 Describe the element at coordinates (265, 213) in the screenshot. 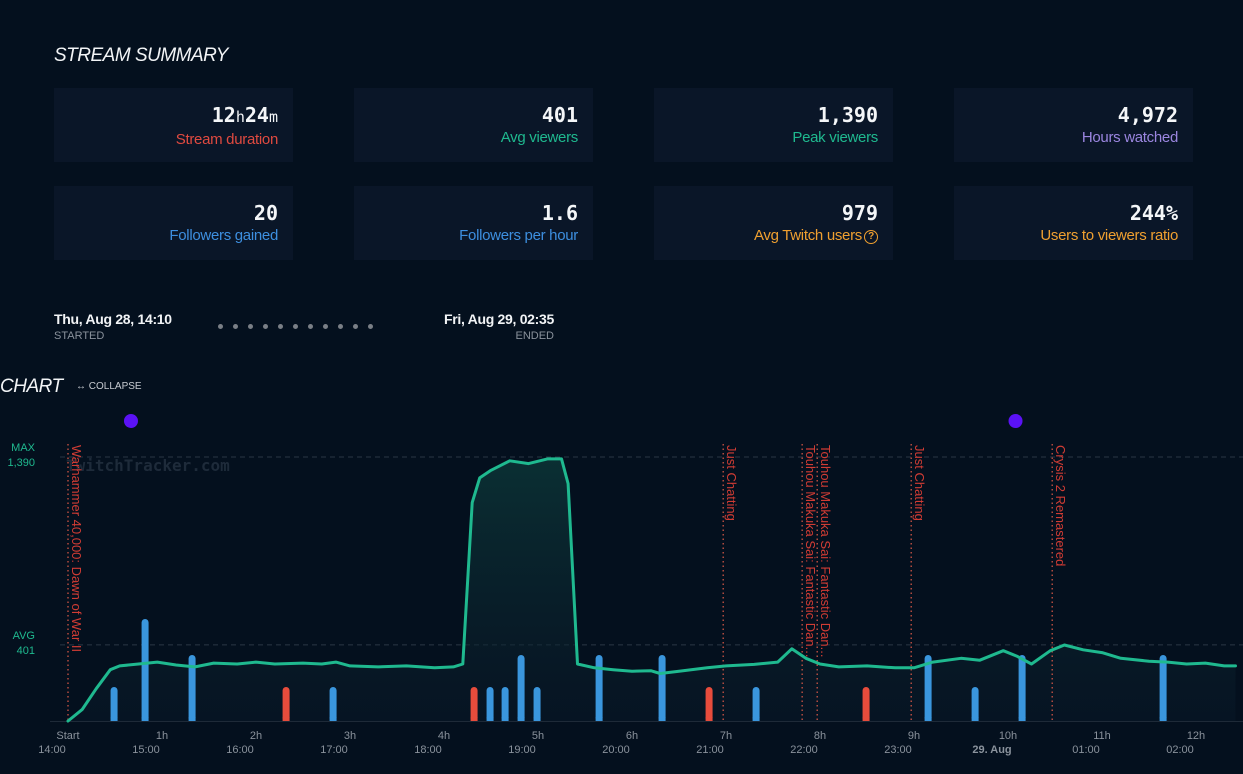

I see `stat-value: 20` at that location.